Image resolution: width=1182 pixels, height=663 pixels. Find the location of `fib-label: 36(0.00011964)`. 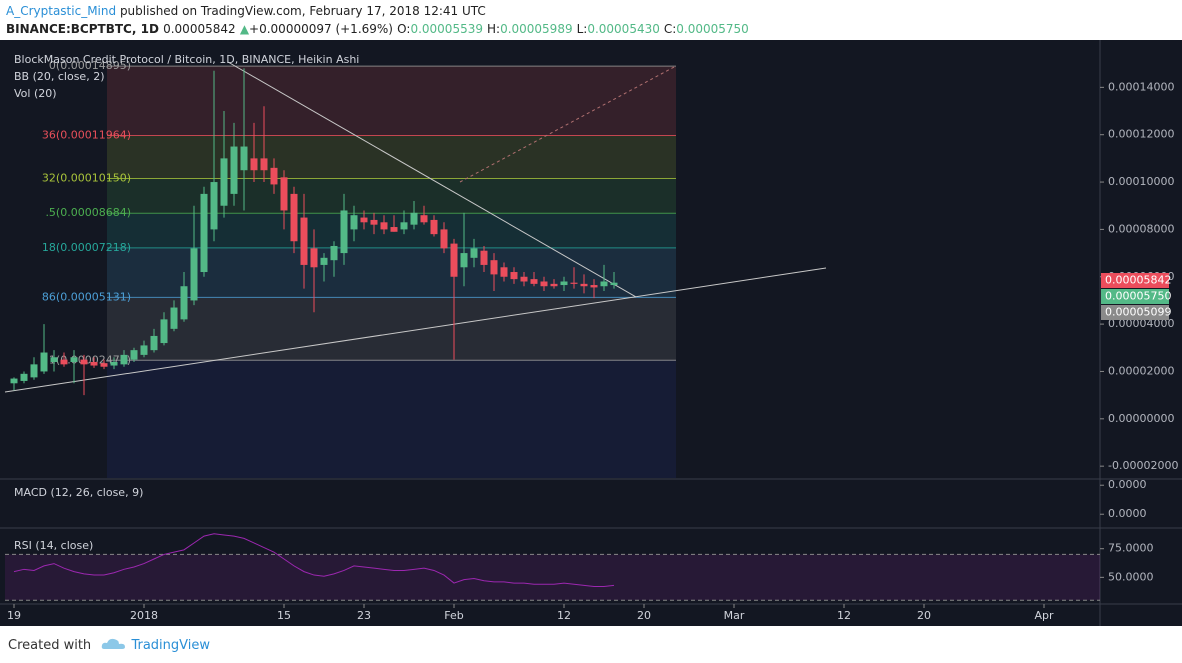

fib-label: 36(0.00011964) is located at coordinates (86, 135).